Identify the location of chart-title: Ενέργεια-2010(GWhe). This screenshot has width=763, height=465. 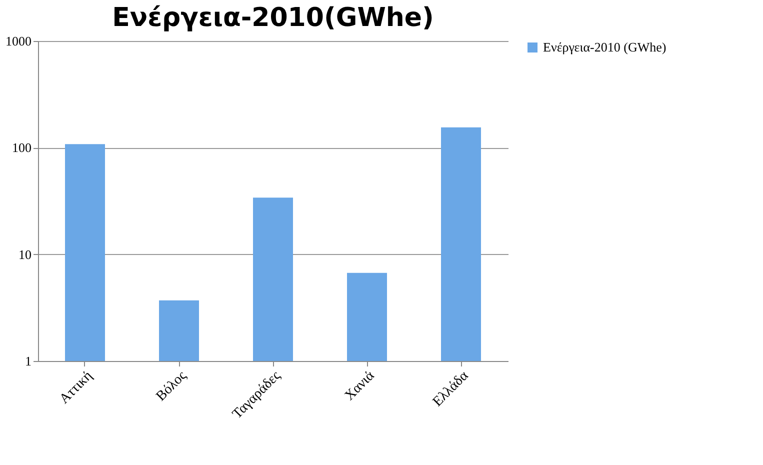
(273, 18).